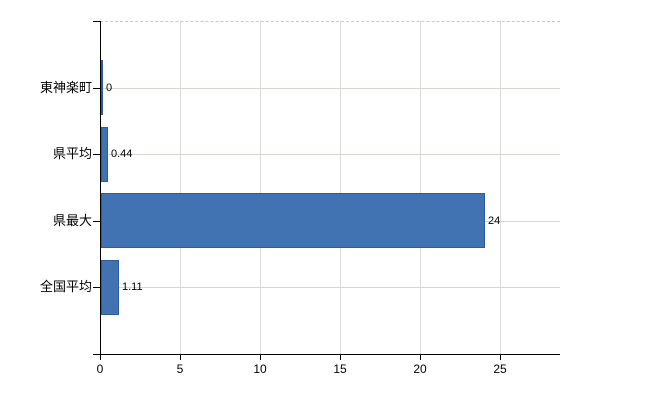  What do you see at coordinates (330, 354) in the screenshot?
I see `x-axis-line` at bounding box center [330, 354].